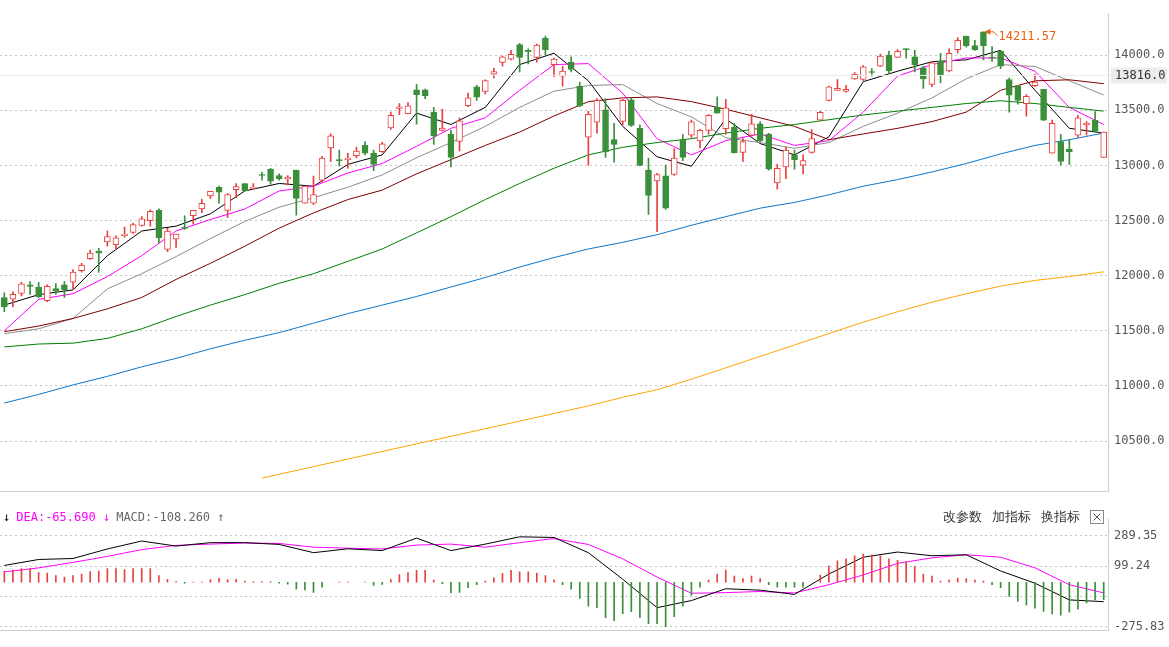  What do you see at coordinates (1011, 517) in the screenshot?
I see `annotation: 加指标` at bounding box center [1011, 517].